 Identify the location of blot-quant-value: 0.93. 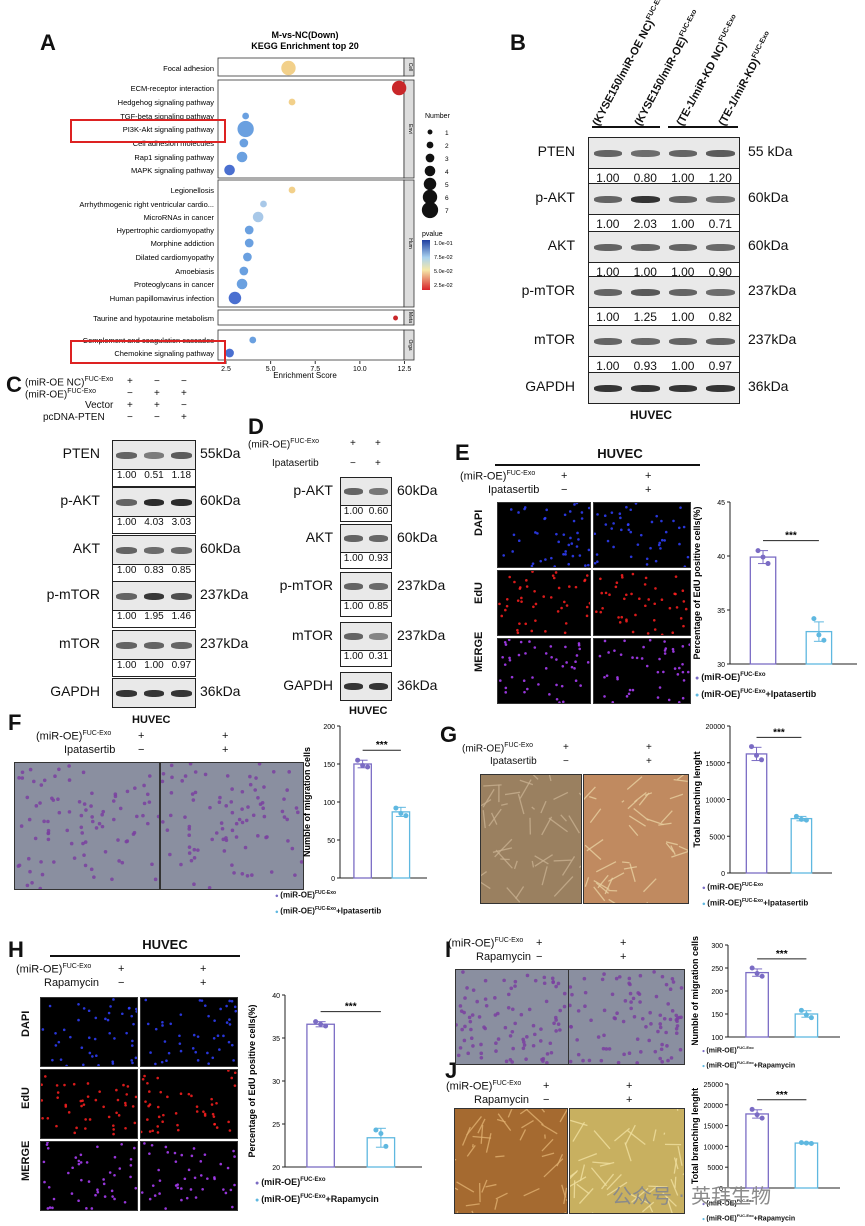
(645, 365).